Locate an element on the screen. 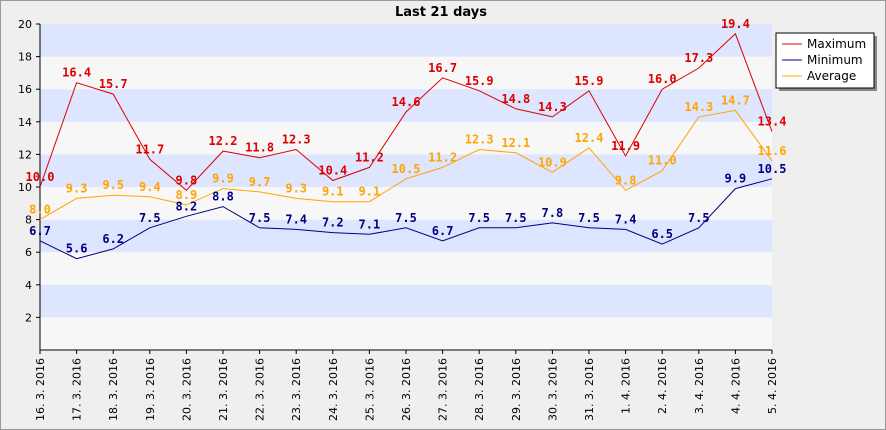  data-label-average: 14.7 is located at coordinates (735, 100).